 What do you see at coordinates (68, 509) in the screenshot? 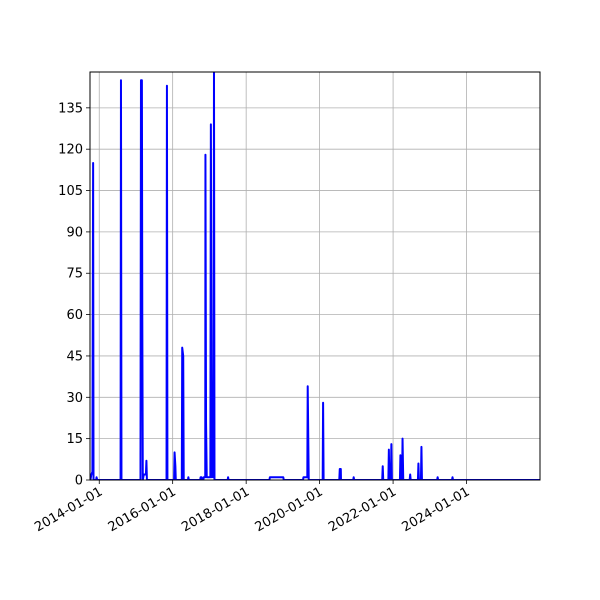
I see `x-tick-label: 2014-01-01` at bounding box center [68, 509].